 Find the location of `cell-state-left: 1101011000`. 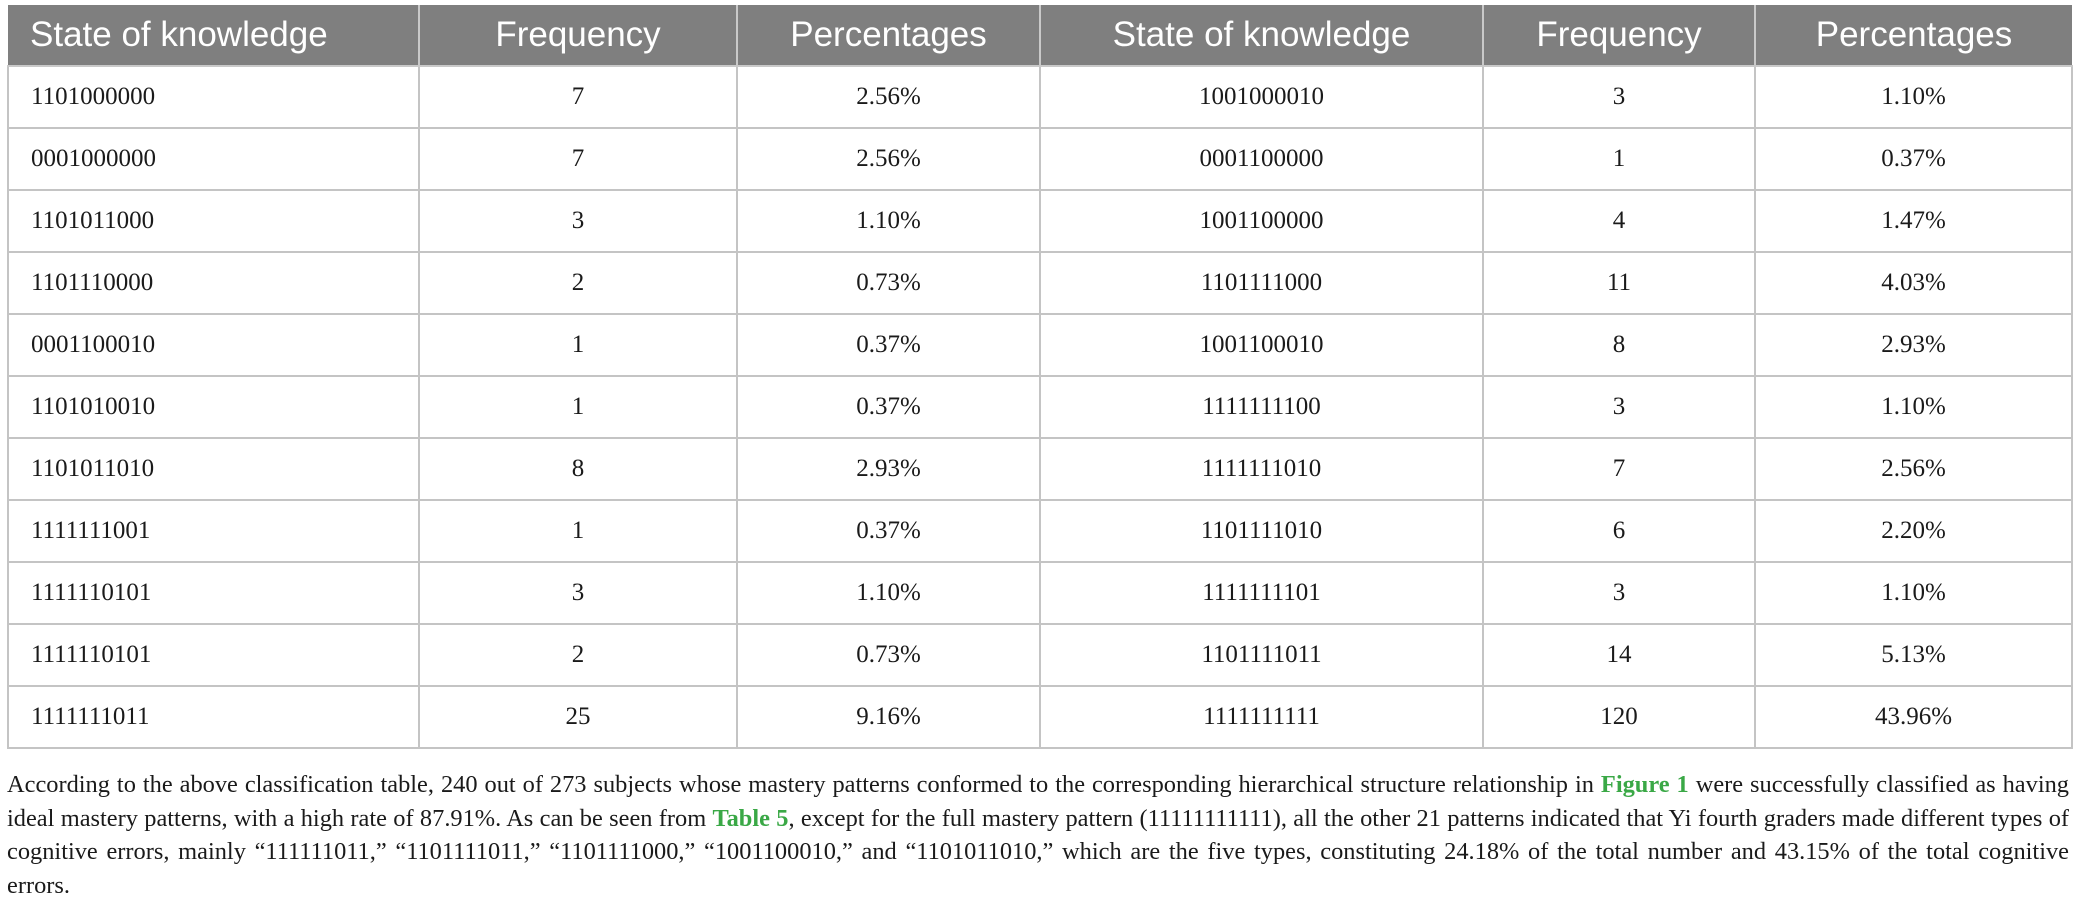

cell-state-left: 1101011000 is located at coordinates (213, 221).